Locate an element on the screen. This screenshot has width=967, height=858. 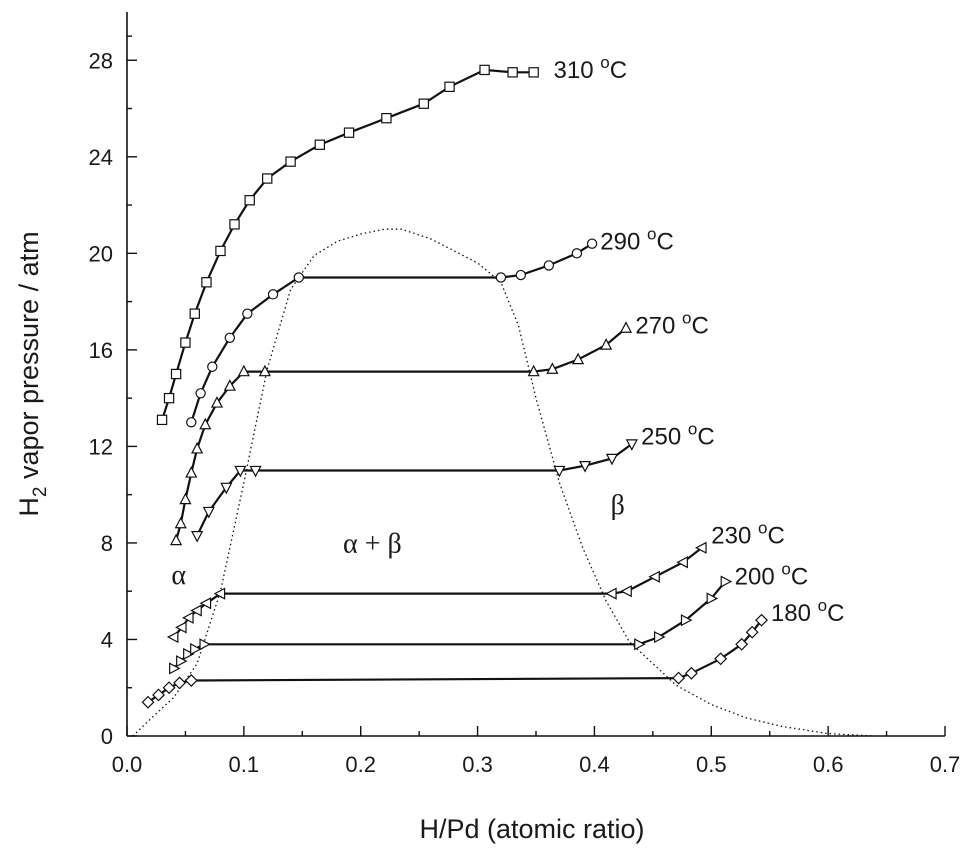
x-tick-label: 0.0 is located at coordinates (127, 764).